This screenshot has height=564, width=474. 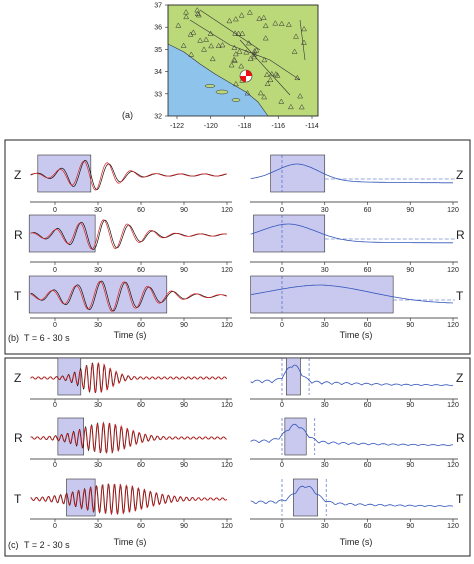 I want to click on faults, so click(x=247, y=52).